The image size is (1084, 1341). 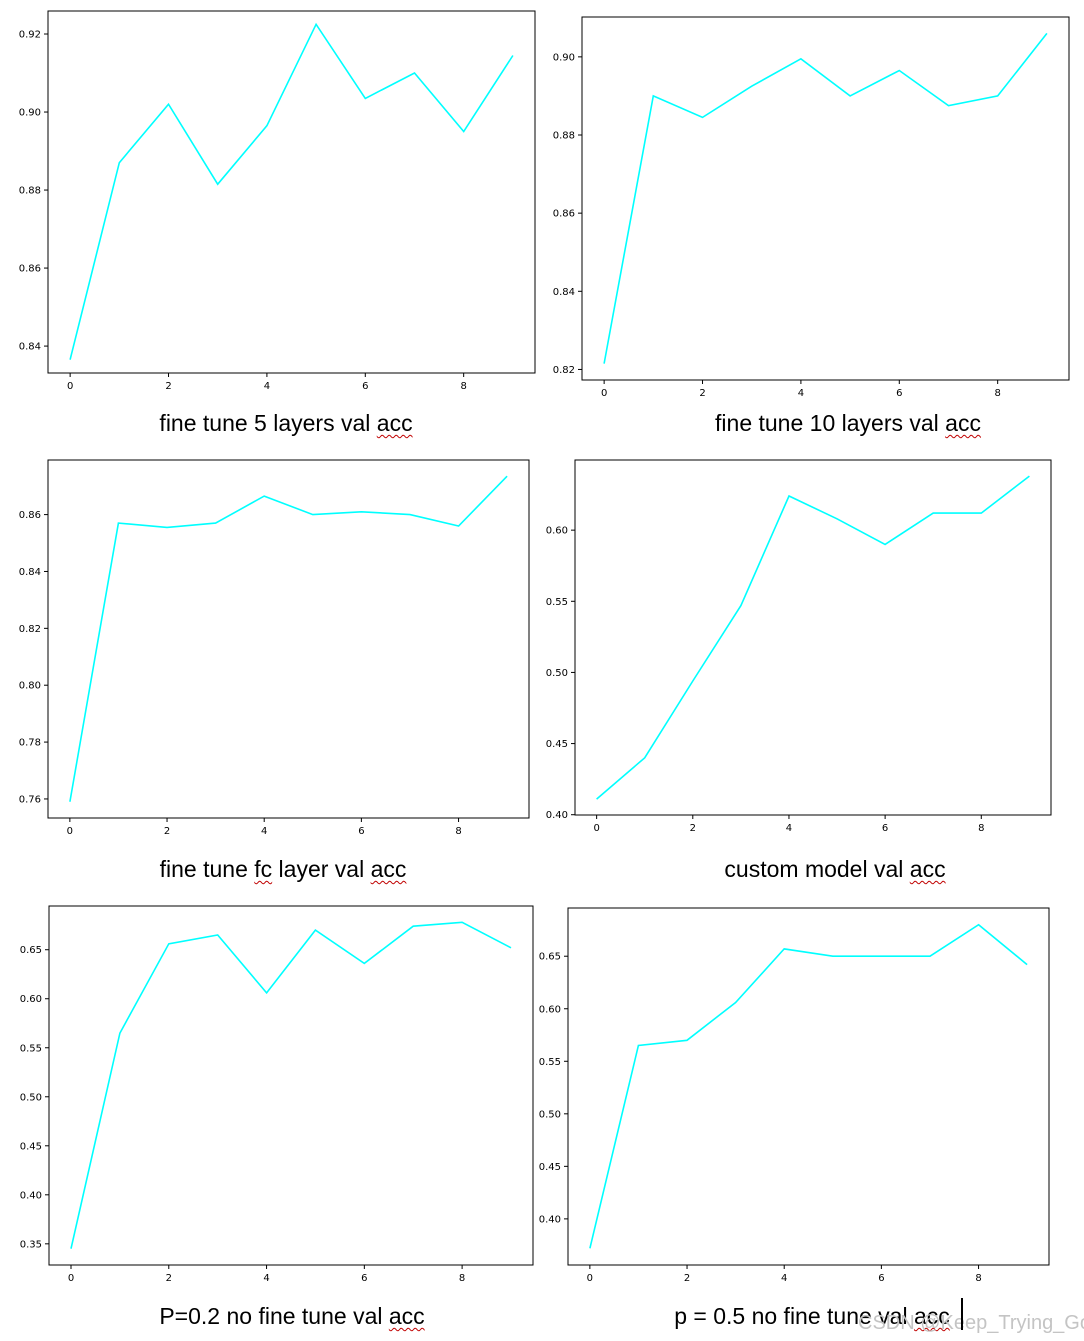 I want to click on caption-text: layer val, so click(x=321, y=869).